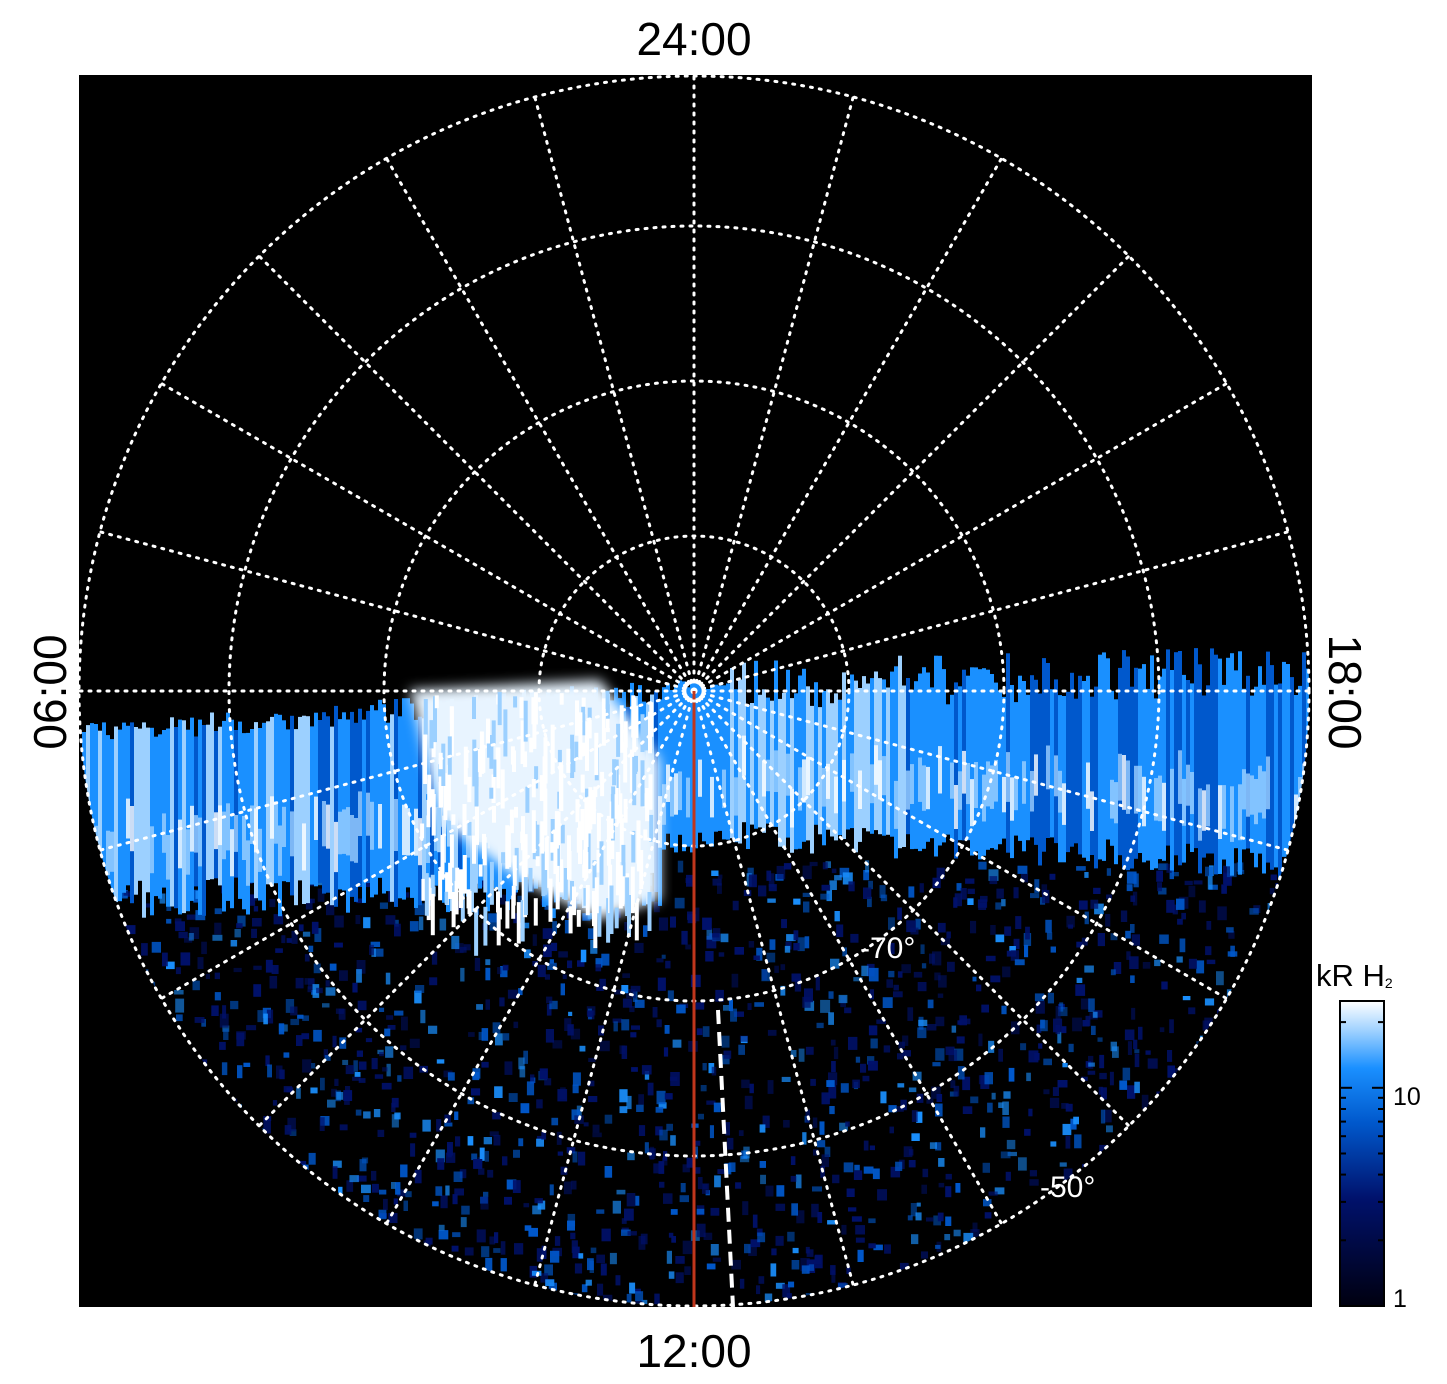 Image resolution: width=1447 pixels, height=1384 pixels. I want to click on pole-marker, so click(694, 691).